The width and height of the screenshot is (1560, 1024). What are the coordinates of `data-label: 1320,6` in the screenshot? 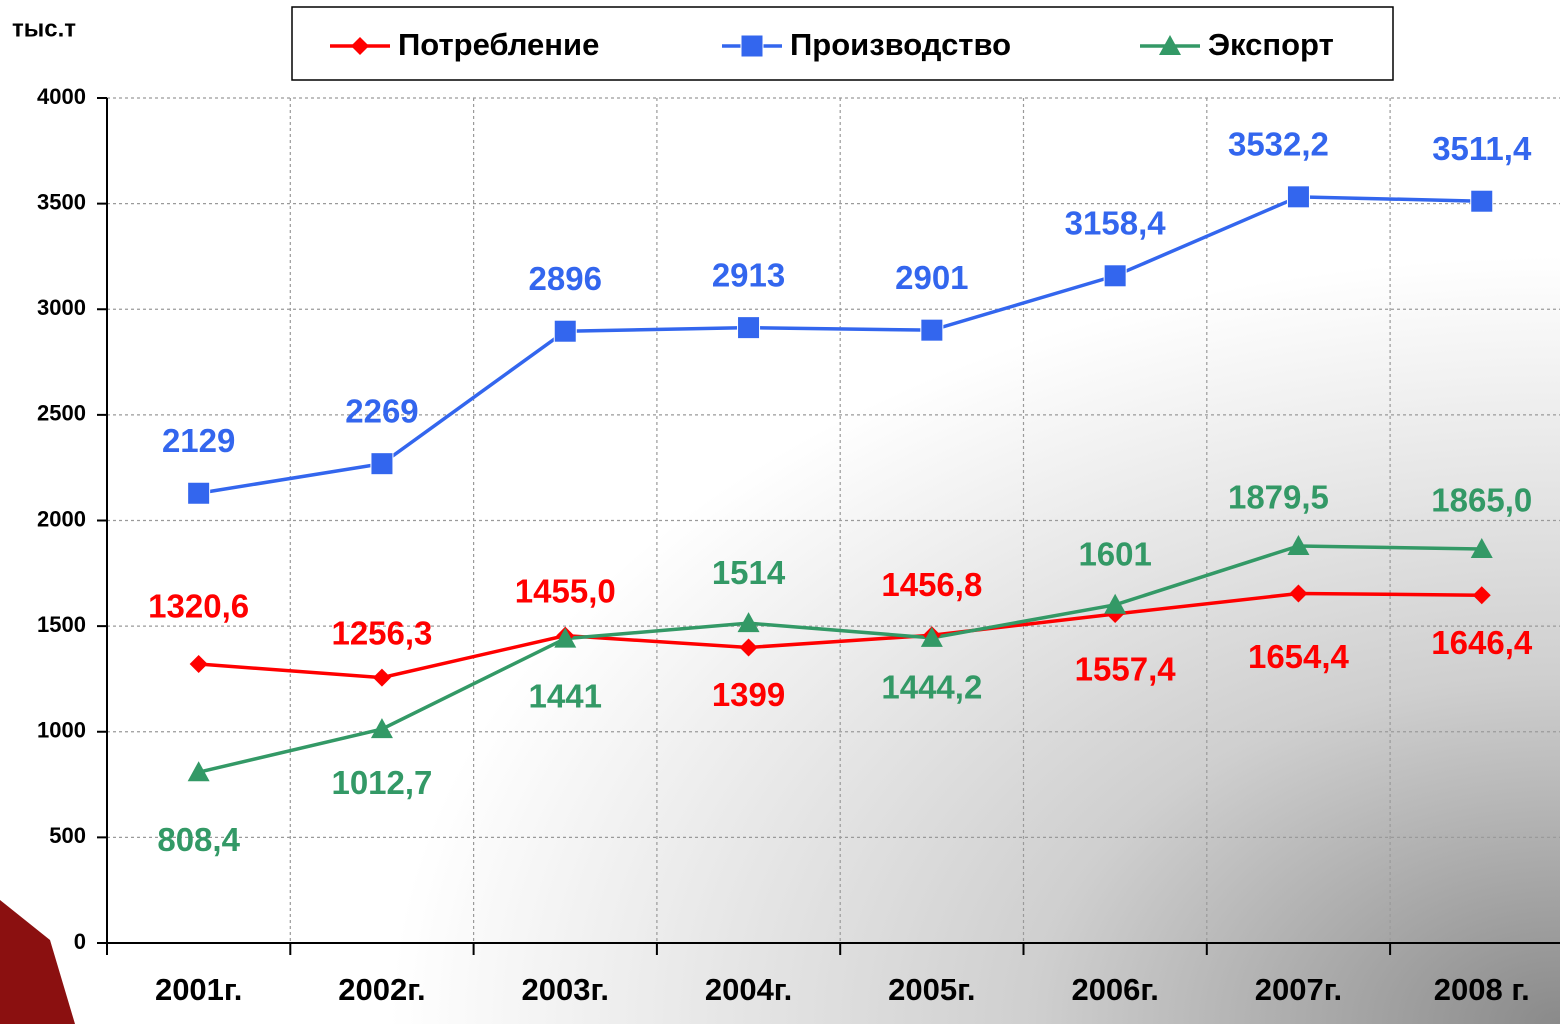 It's located at (198, 606).